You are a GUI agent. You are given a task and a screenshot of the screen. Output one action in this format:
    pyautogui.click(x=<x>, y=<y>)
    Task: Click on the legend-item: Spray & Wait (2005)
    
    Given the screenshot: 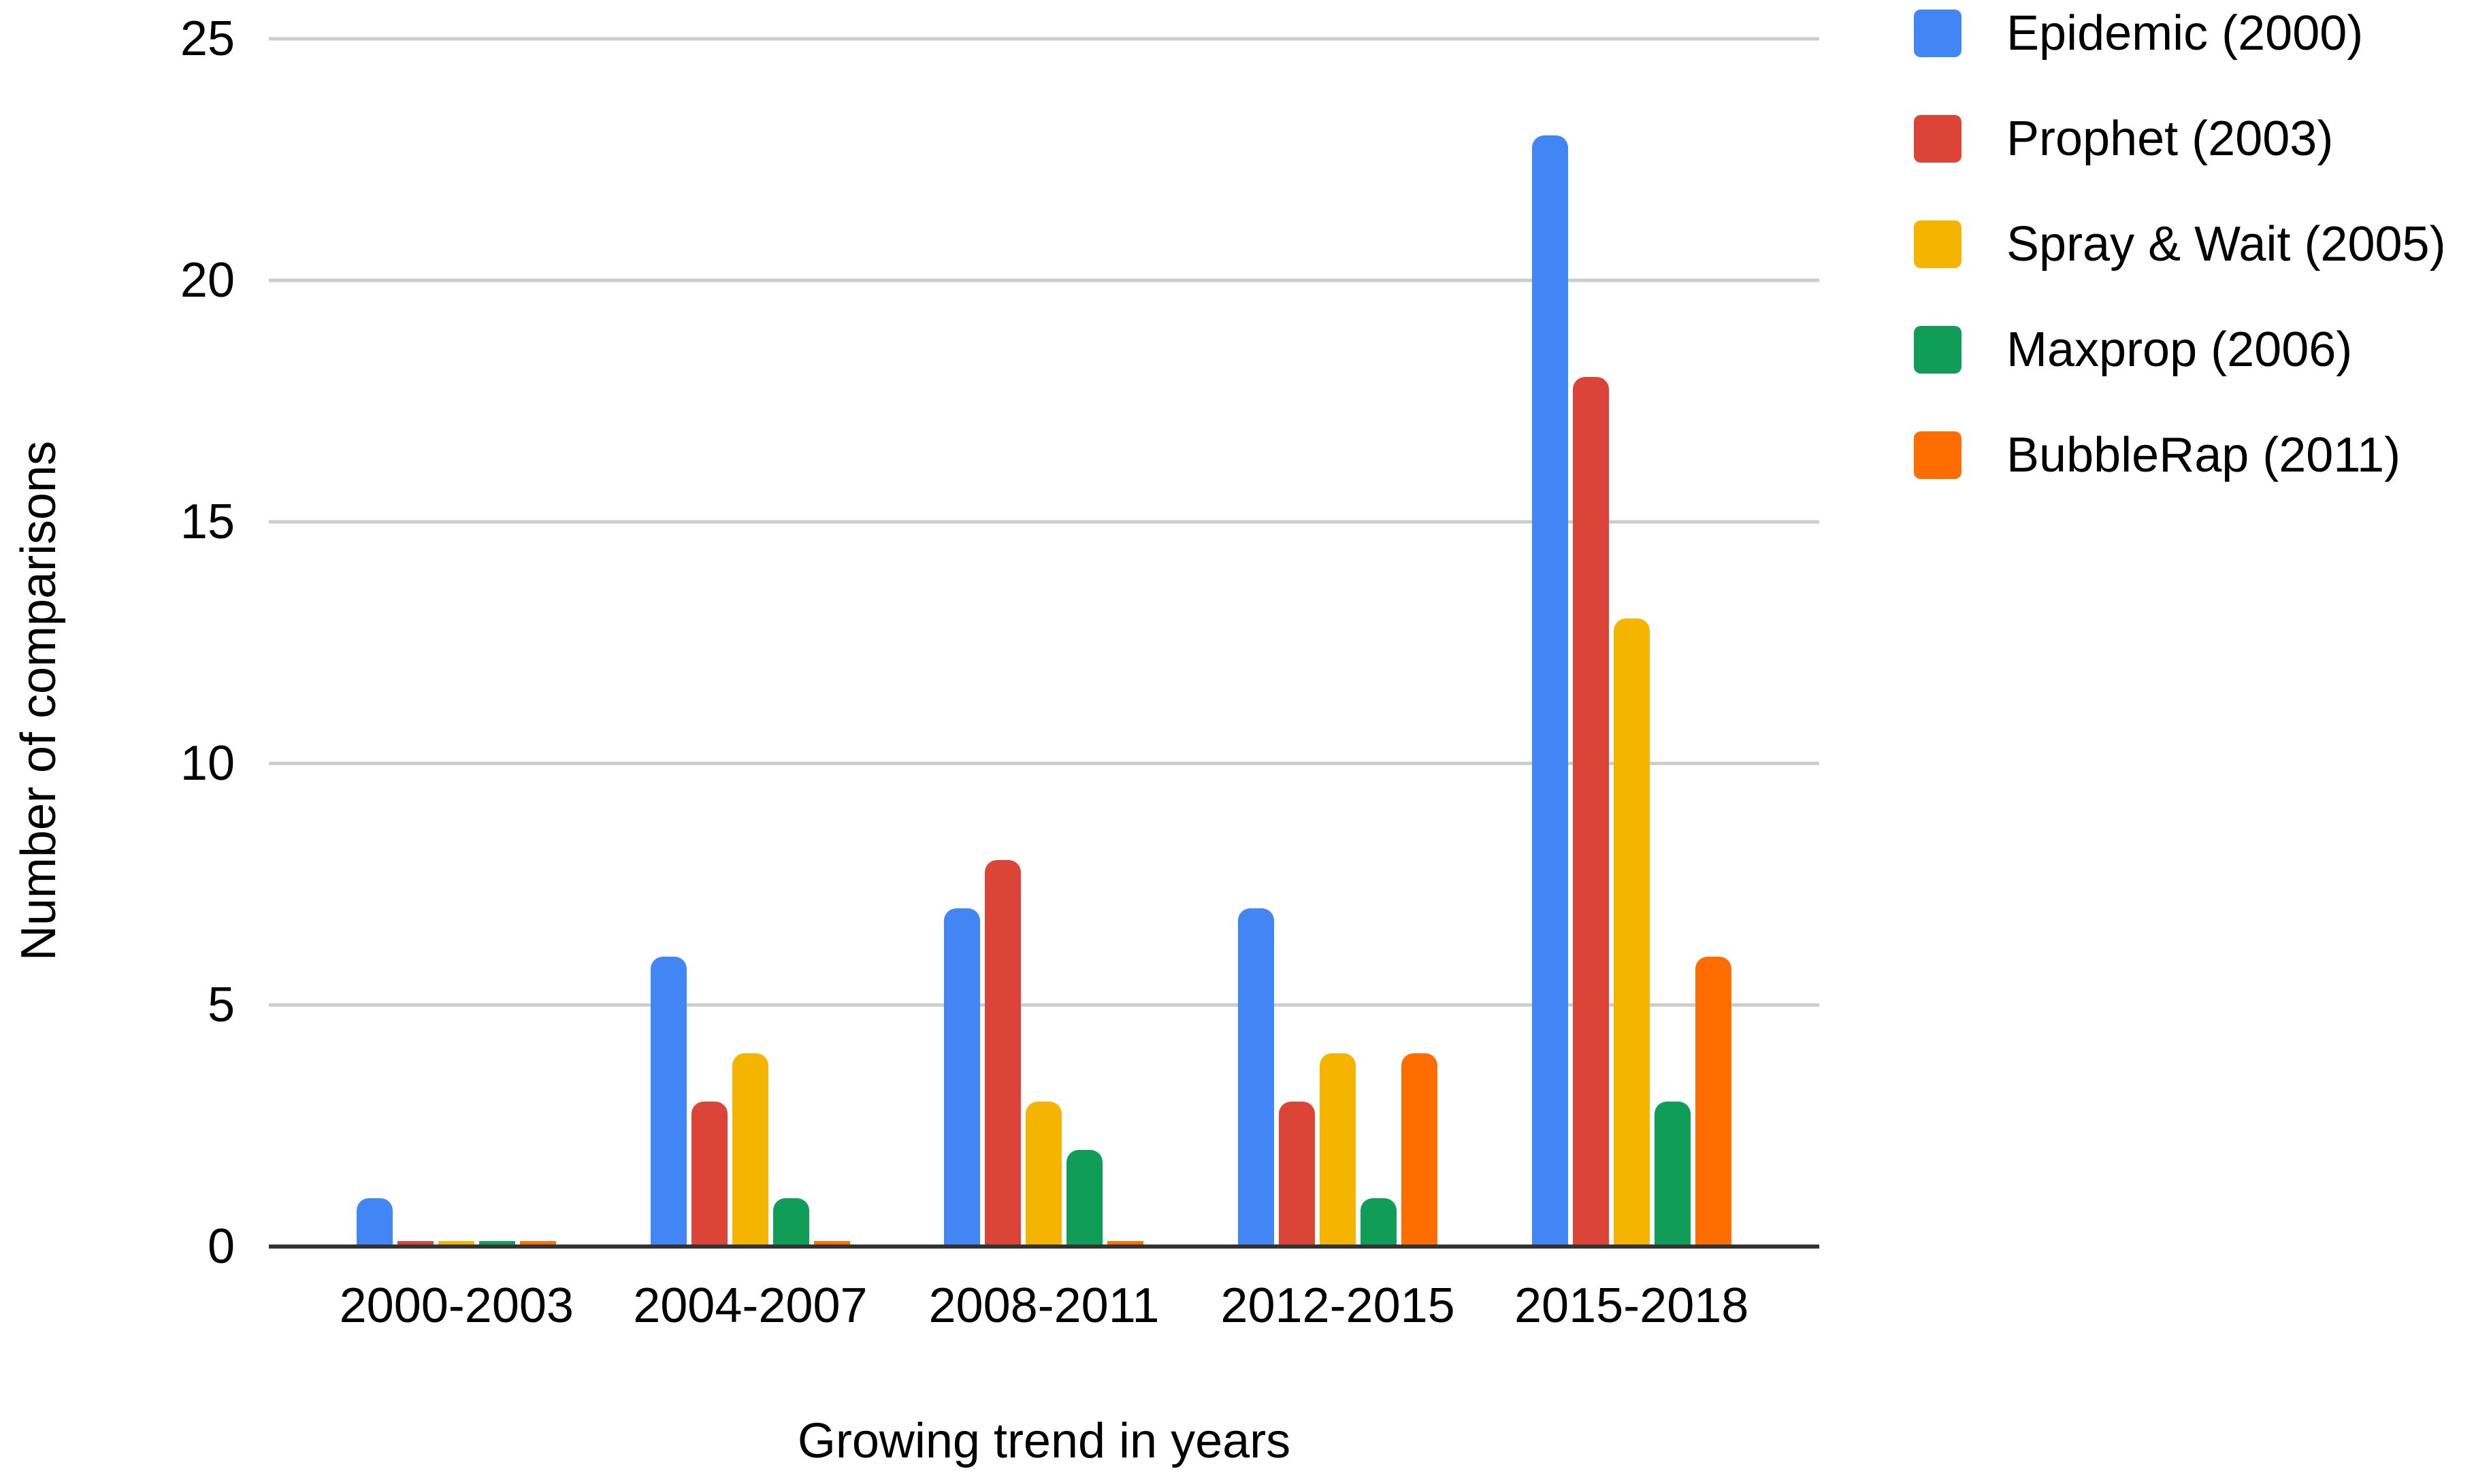 What is the action you would take?
    pyautogui.click(x=2180, y=244)
    